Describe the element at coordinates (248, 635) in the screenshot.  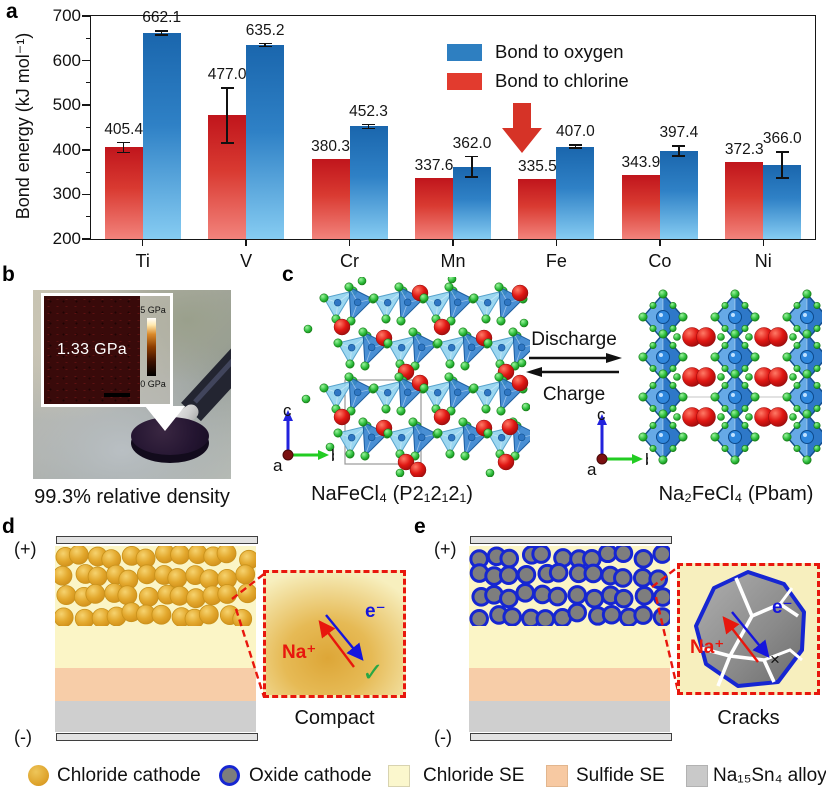
I see `zoom-connector-lines` at that location.